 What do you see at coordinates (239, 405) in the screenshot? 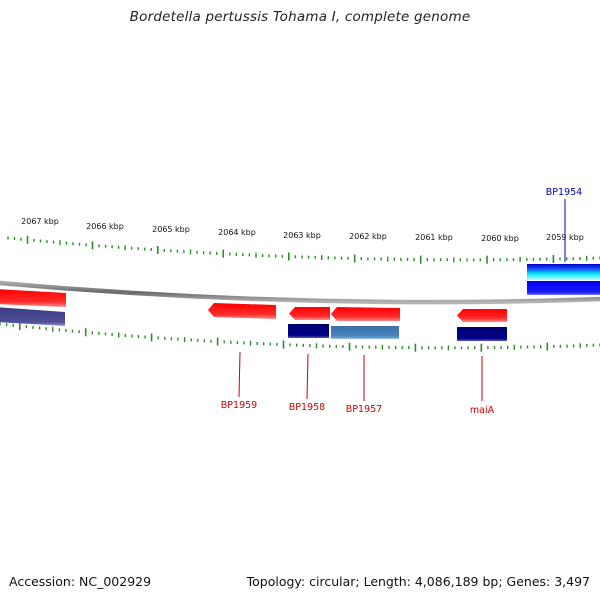
I see `gene-label-BP1959: BP1959` at bounding box center [239, 405].